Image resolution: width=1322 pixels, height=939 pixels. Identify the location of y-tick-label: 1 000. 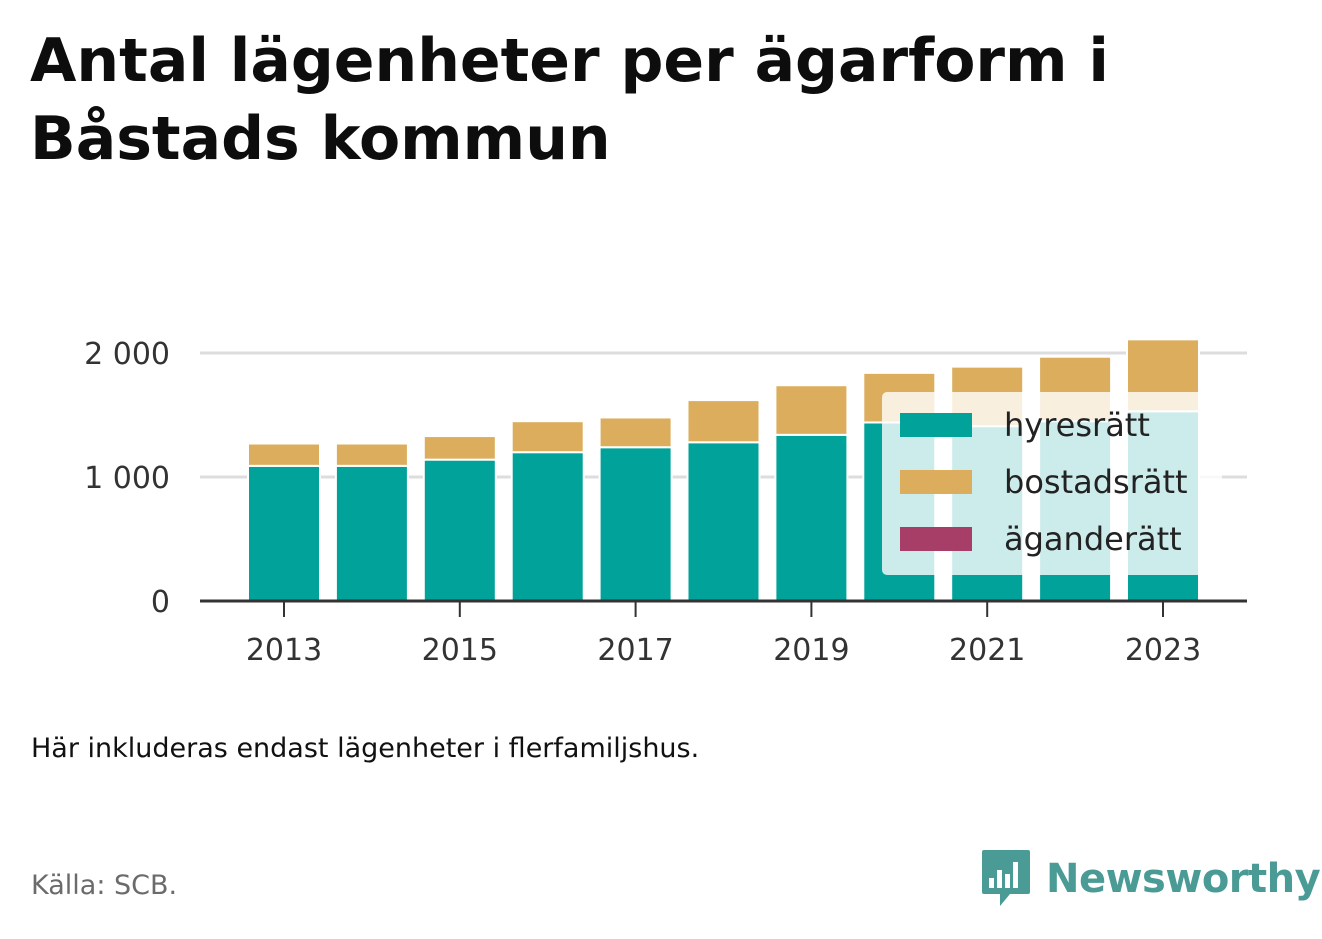
(127, 478).